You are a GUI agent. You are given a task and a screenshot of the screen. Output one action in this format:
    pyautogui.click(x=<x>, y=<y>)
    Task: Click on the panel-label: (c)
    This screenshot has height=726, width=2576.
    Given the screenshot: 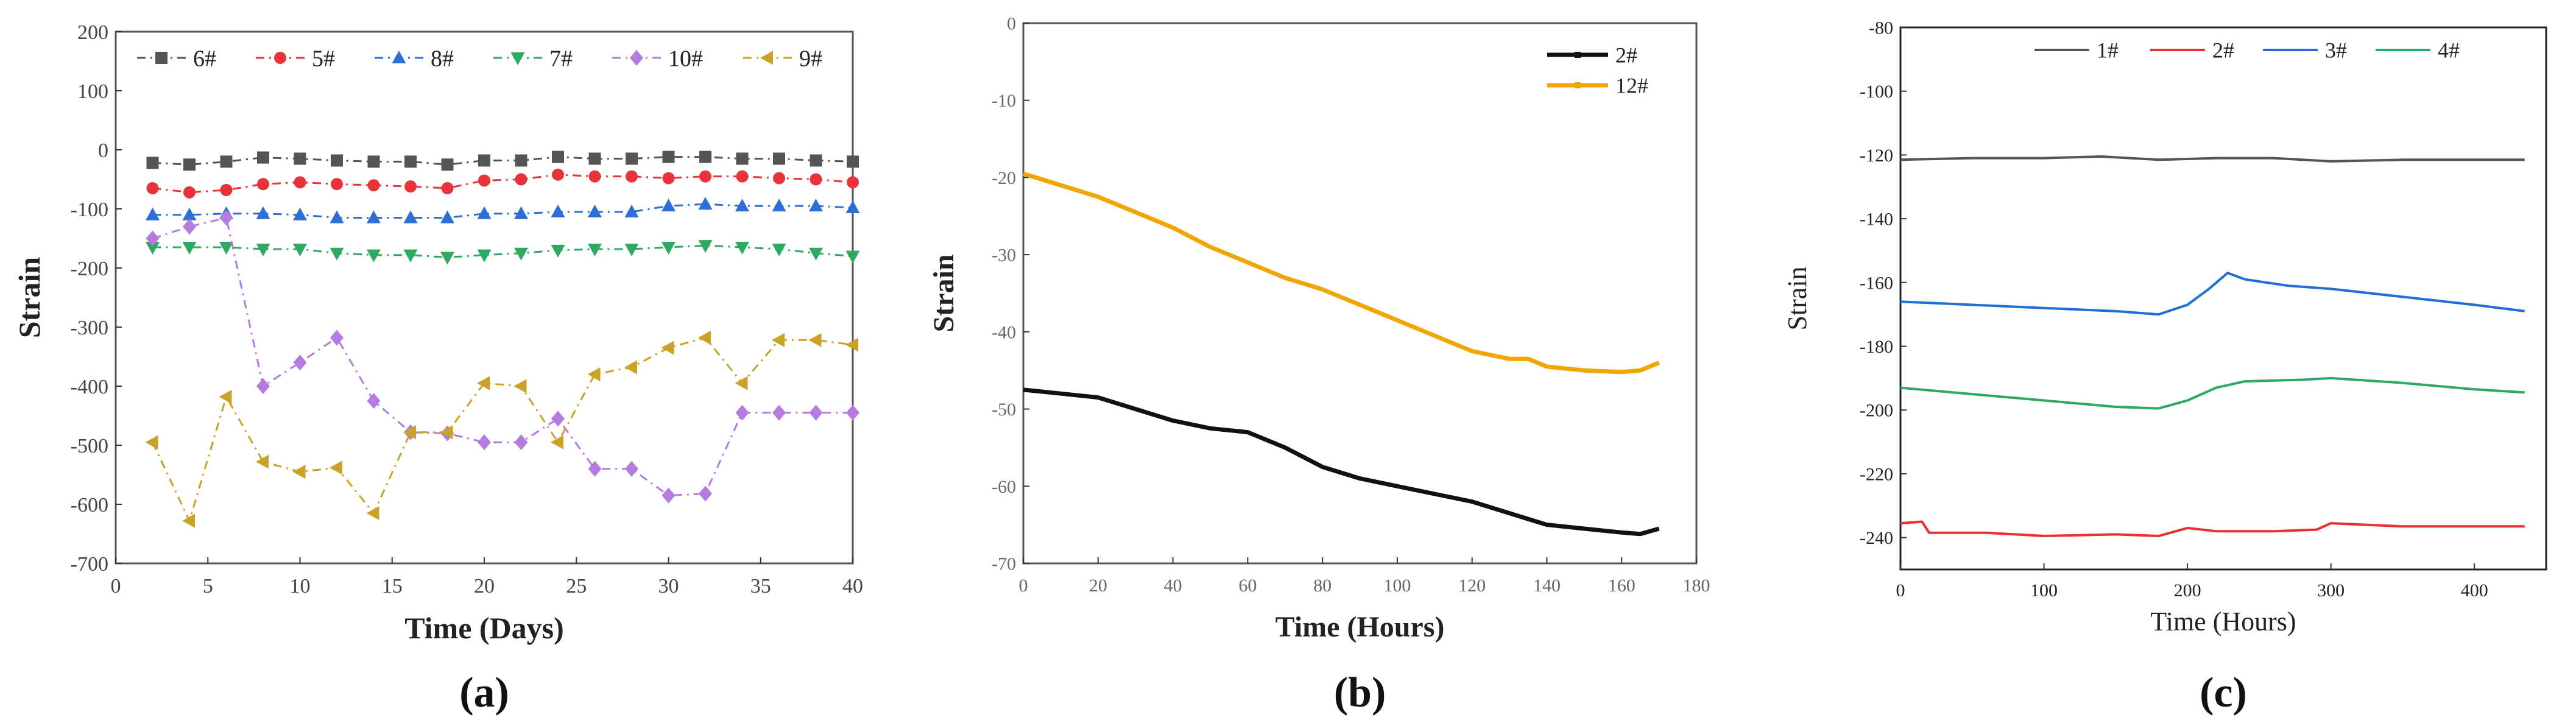 What is the action you would take?
    pyautogui.click(x=2223, y=692)
    